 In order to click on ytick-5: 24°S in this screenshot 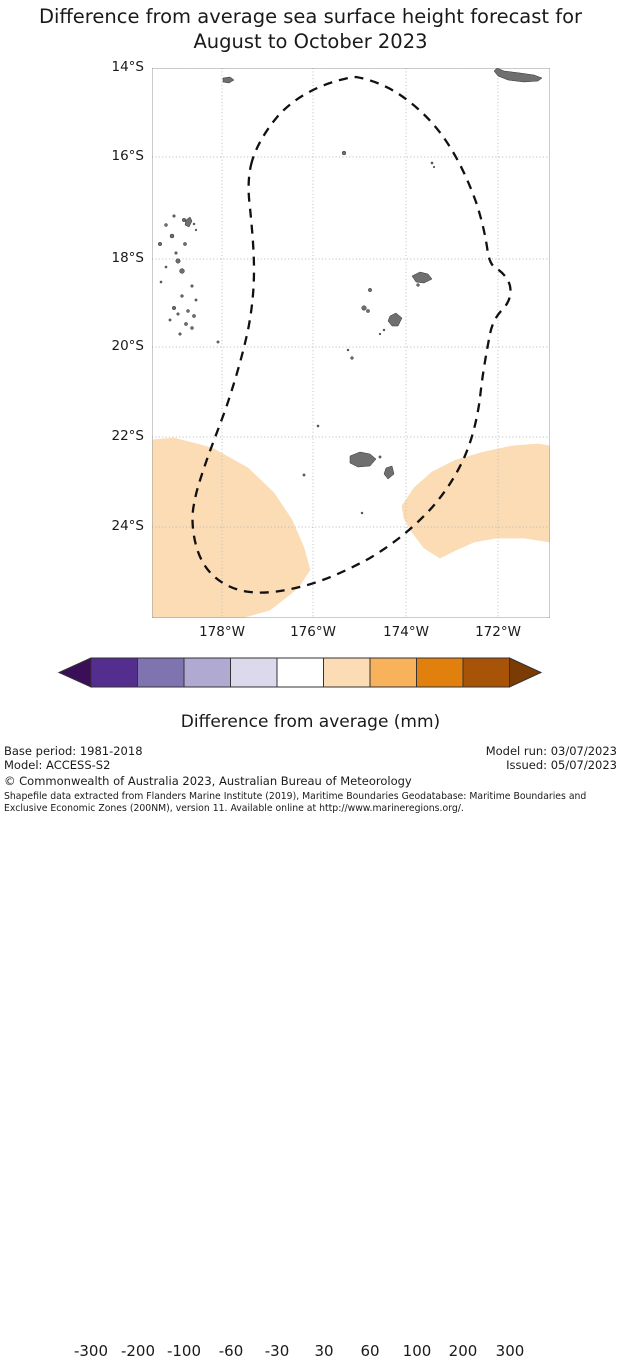, I will do `click(128, 526)`.